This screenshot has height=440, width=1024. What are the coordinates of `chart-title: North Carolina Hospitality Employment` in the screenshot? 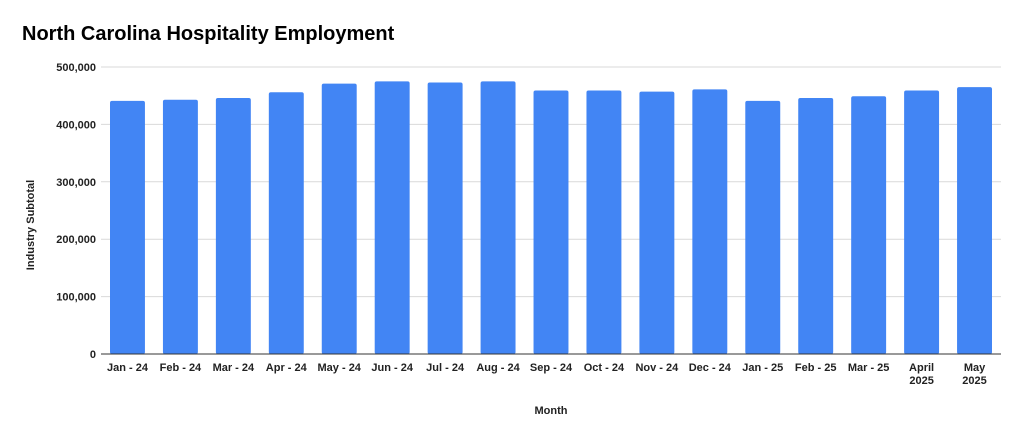 It's located at (208, 34).